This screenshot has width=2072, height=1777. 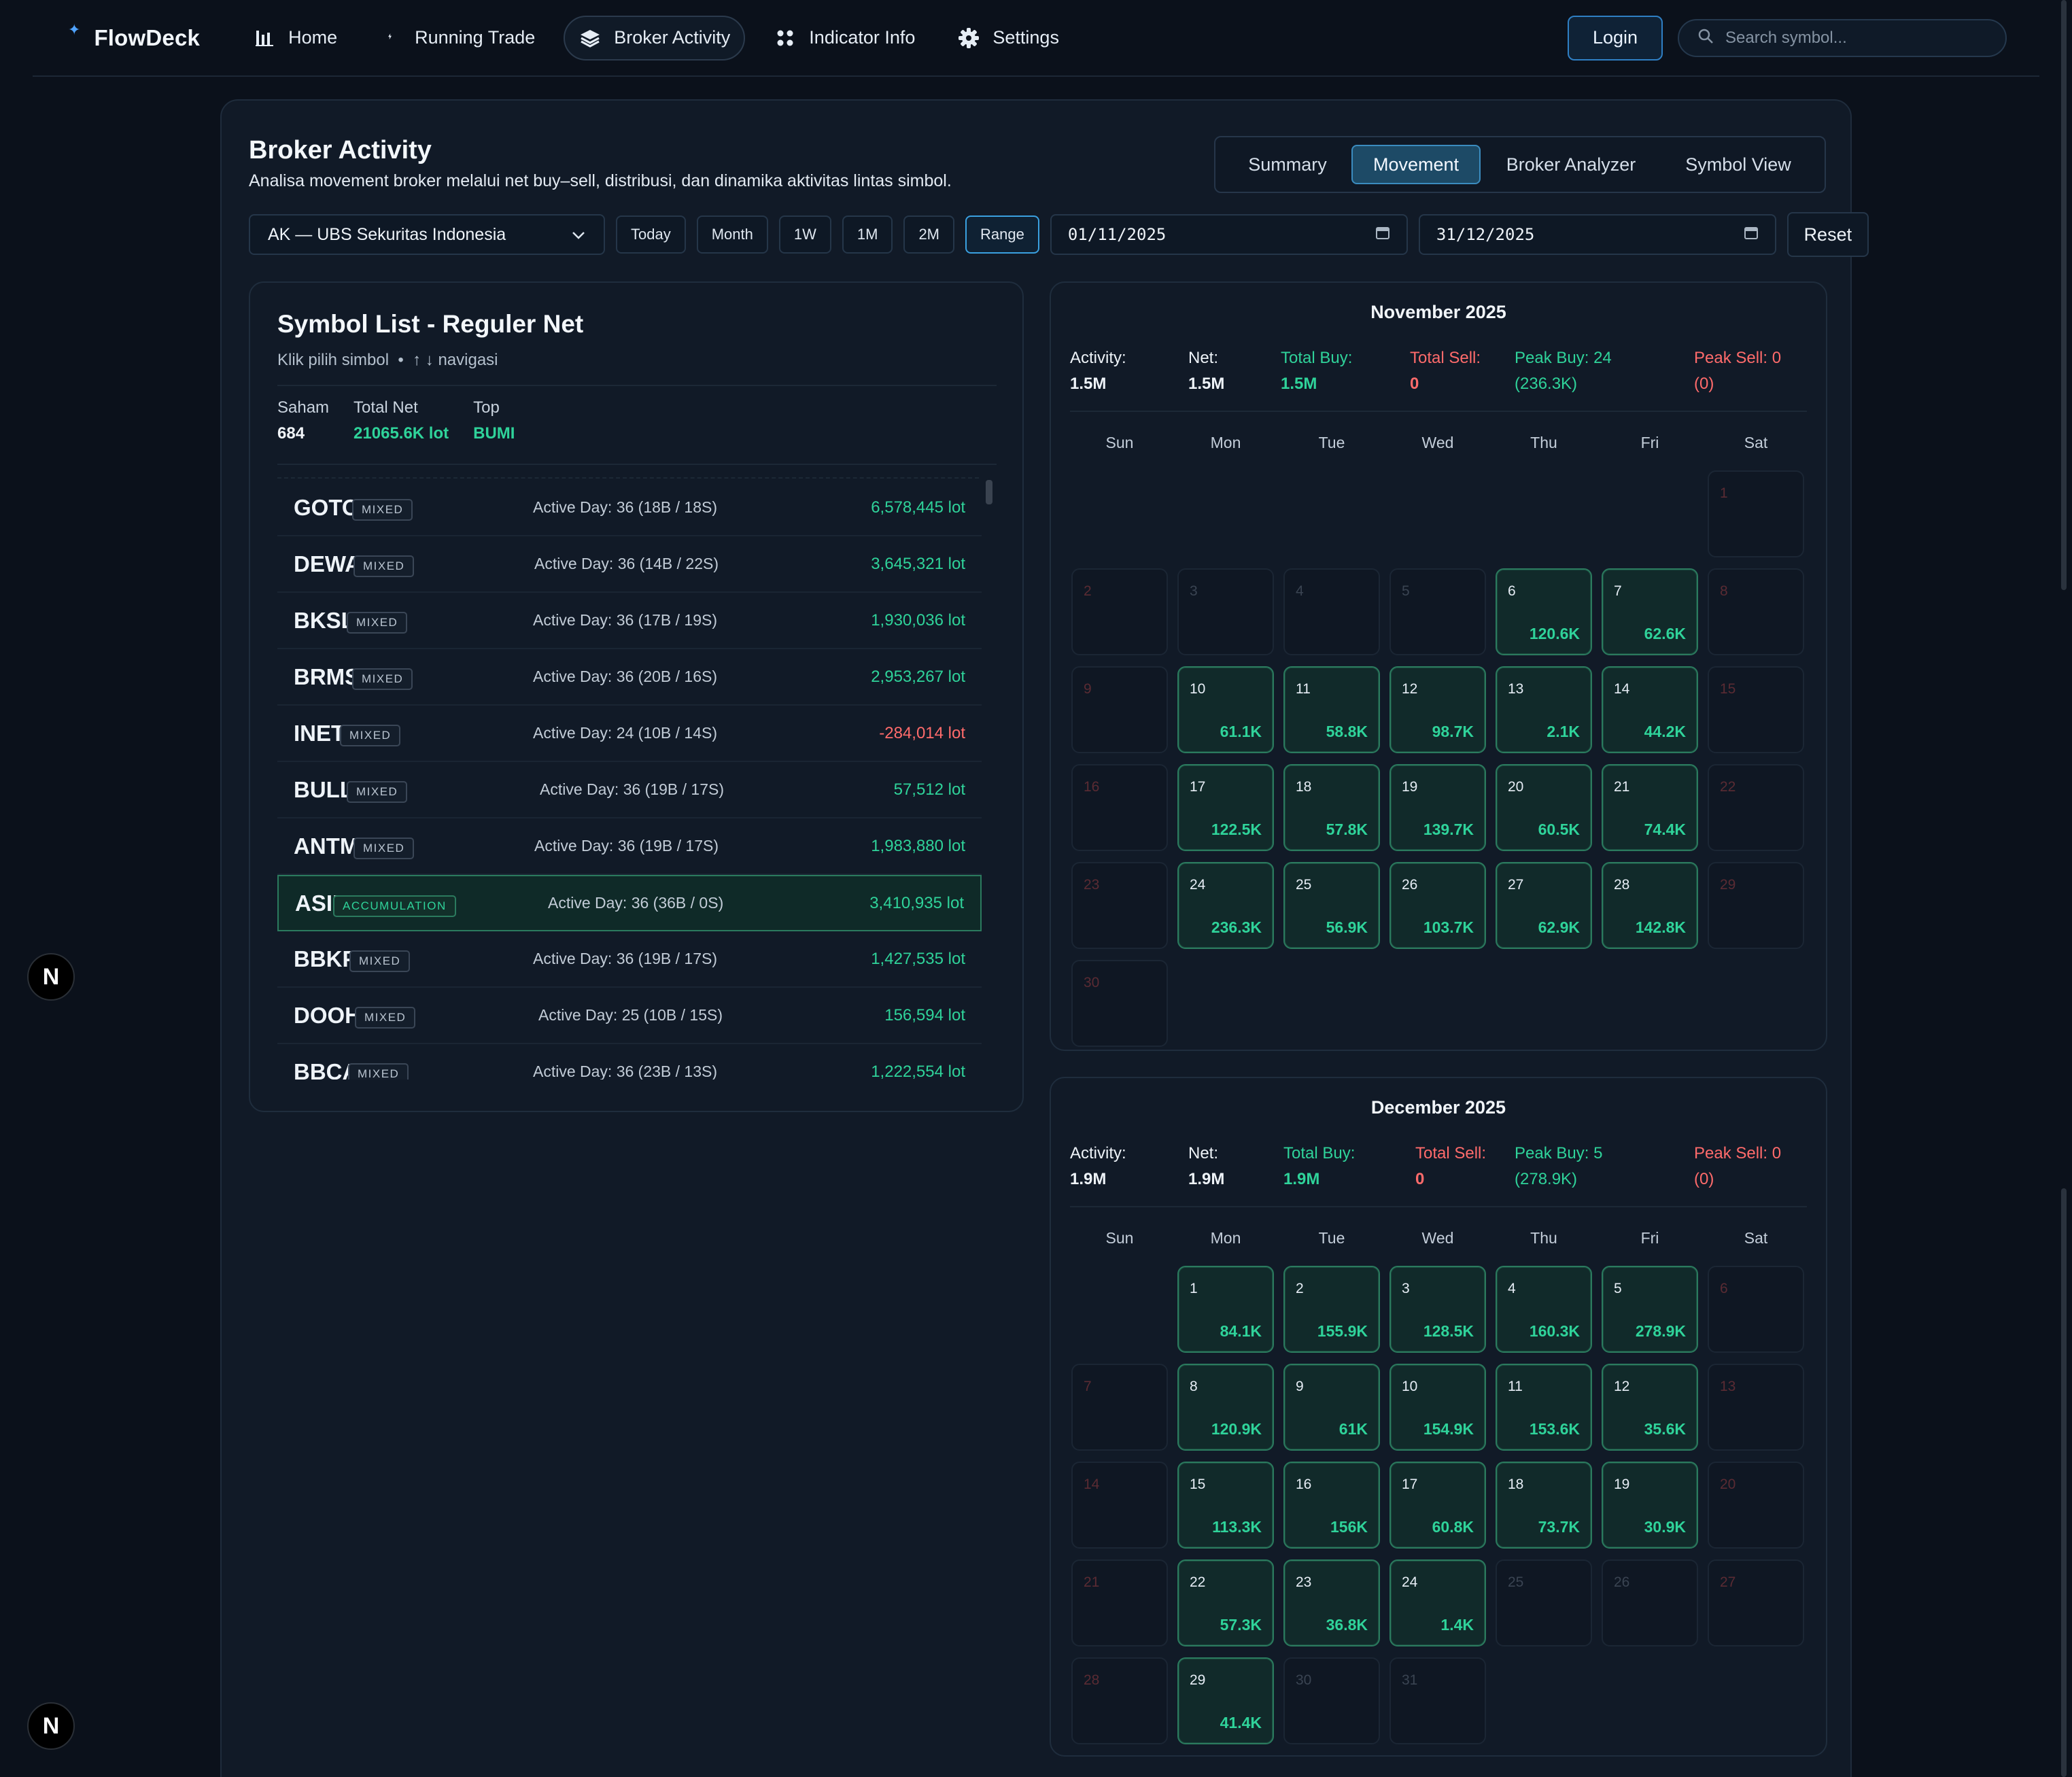 What do you see at coordinates (1002, 234) in the screenshot?
I see `preset-range: Range` at bounding box center [1002, 234].